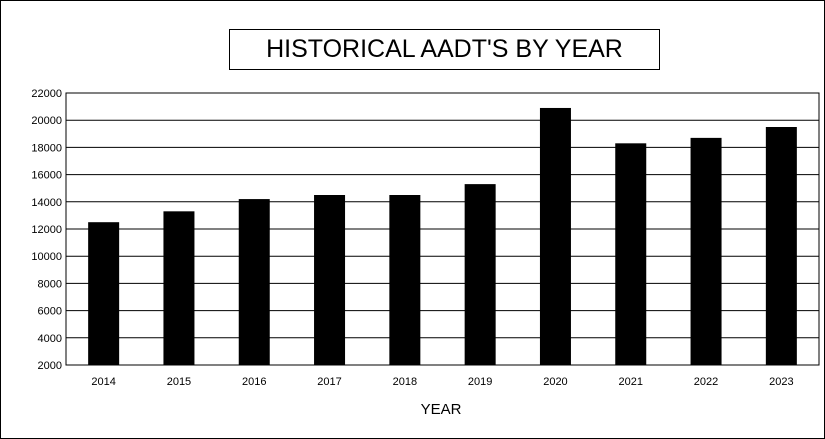 The height and width of the screenshot is (439, 825). I want to click on y-tick-label: 20000, so click(46, 121).